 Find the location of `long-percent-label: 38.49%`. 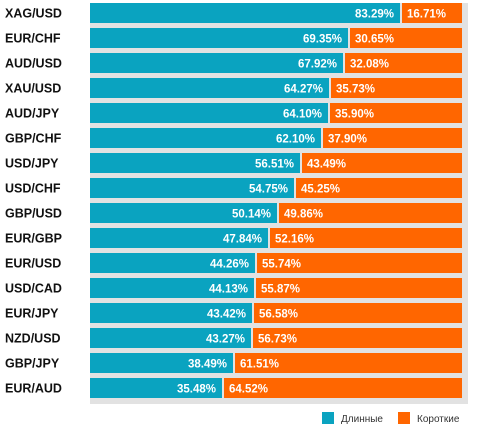

long-percent-label: 38.49% is located at coordinates (207, 365).